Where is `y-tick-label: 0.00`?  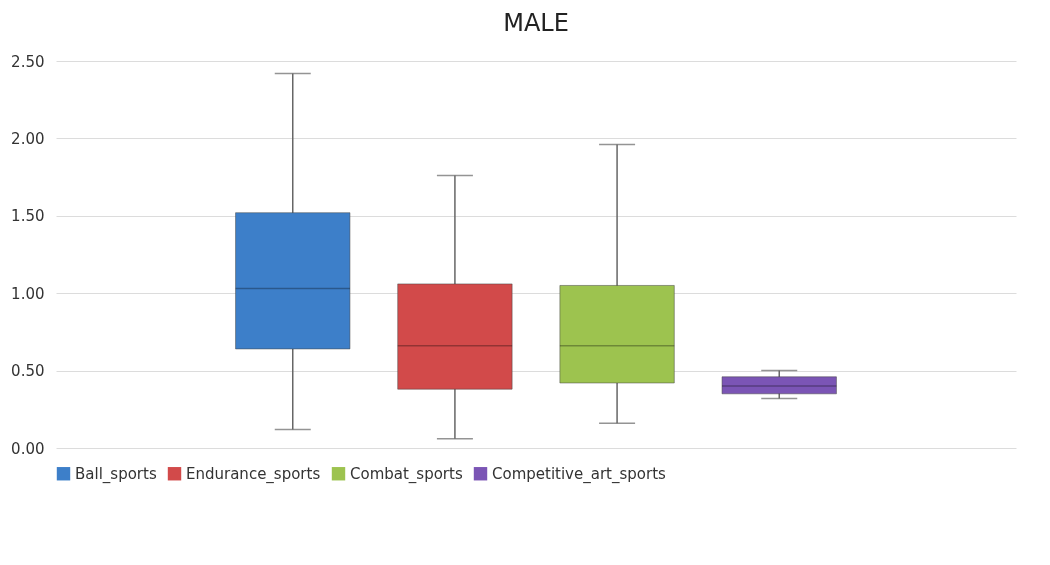 y-tick-label: 0.00 is located at coordinates (28, 448).